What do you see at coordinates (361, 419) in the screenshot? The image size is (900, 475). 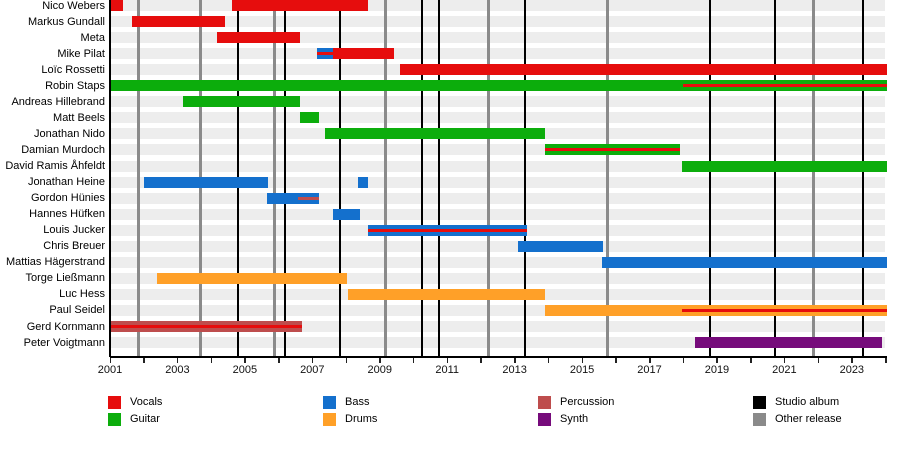 I see `legend-label: Drums` at bounding box center [361, 419].